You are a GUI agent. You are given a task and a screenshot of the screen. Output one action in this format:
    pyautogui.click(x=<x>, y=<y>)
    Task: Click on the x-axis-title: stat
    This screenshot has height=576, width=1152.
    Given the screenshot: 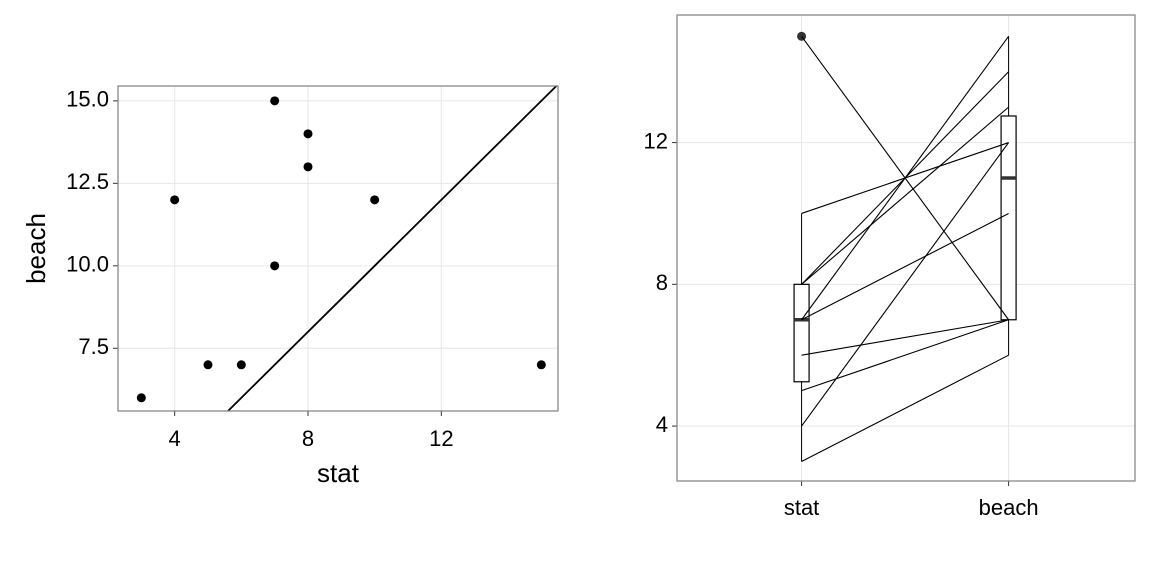 What is the action you would take?
    pyautogui.click(x=338, y=473)
    